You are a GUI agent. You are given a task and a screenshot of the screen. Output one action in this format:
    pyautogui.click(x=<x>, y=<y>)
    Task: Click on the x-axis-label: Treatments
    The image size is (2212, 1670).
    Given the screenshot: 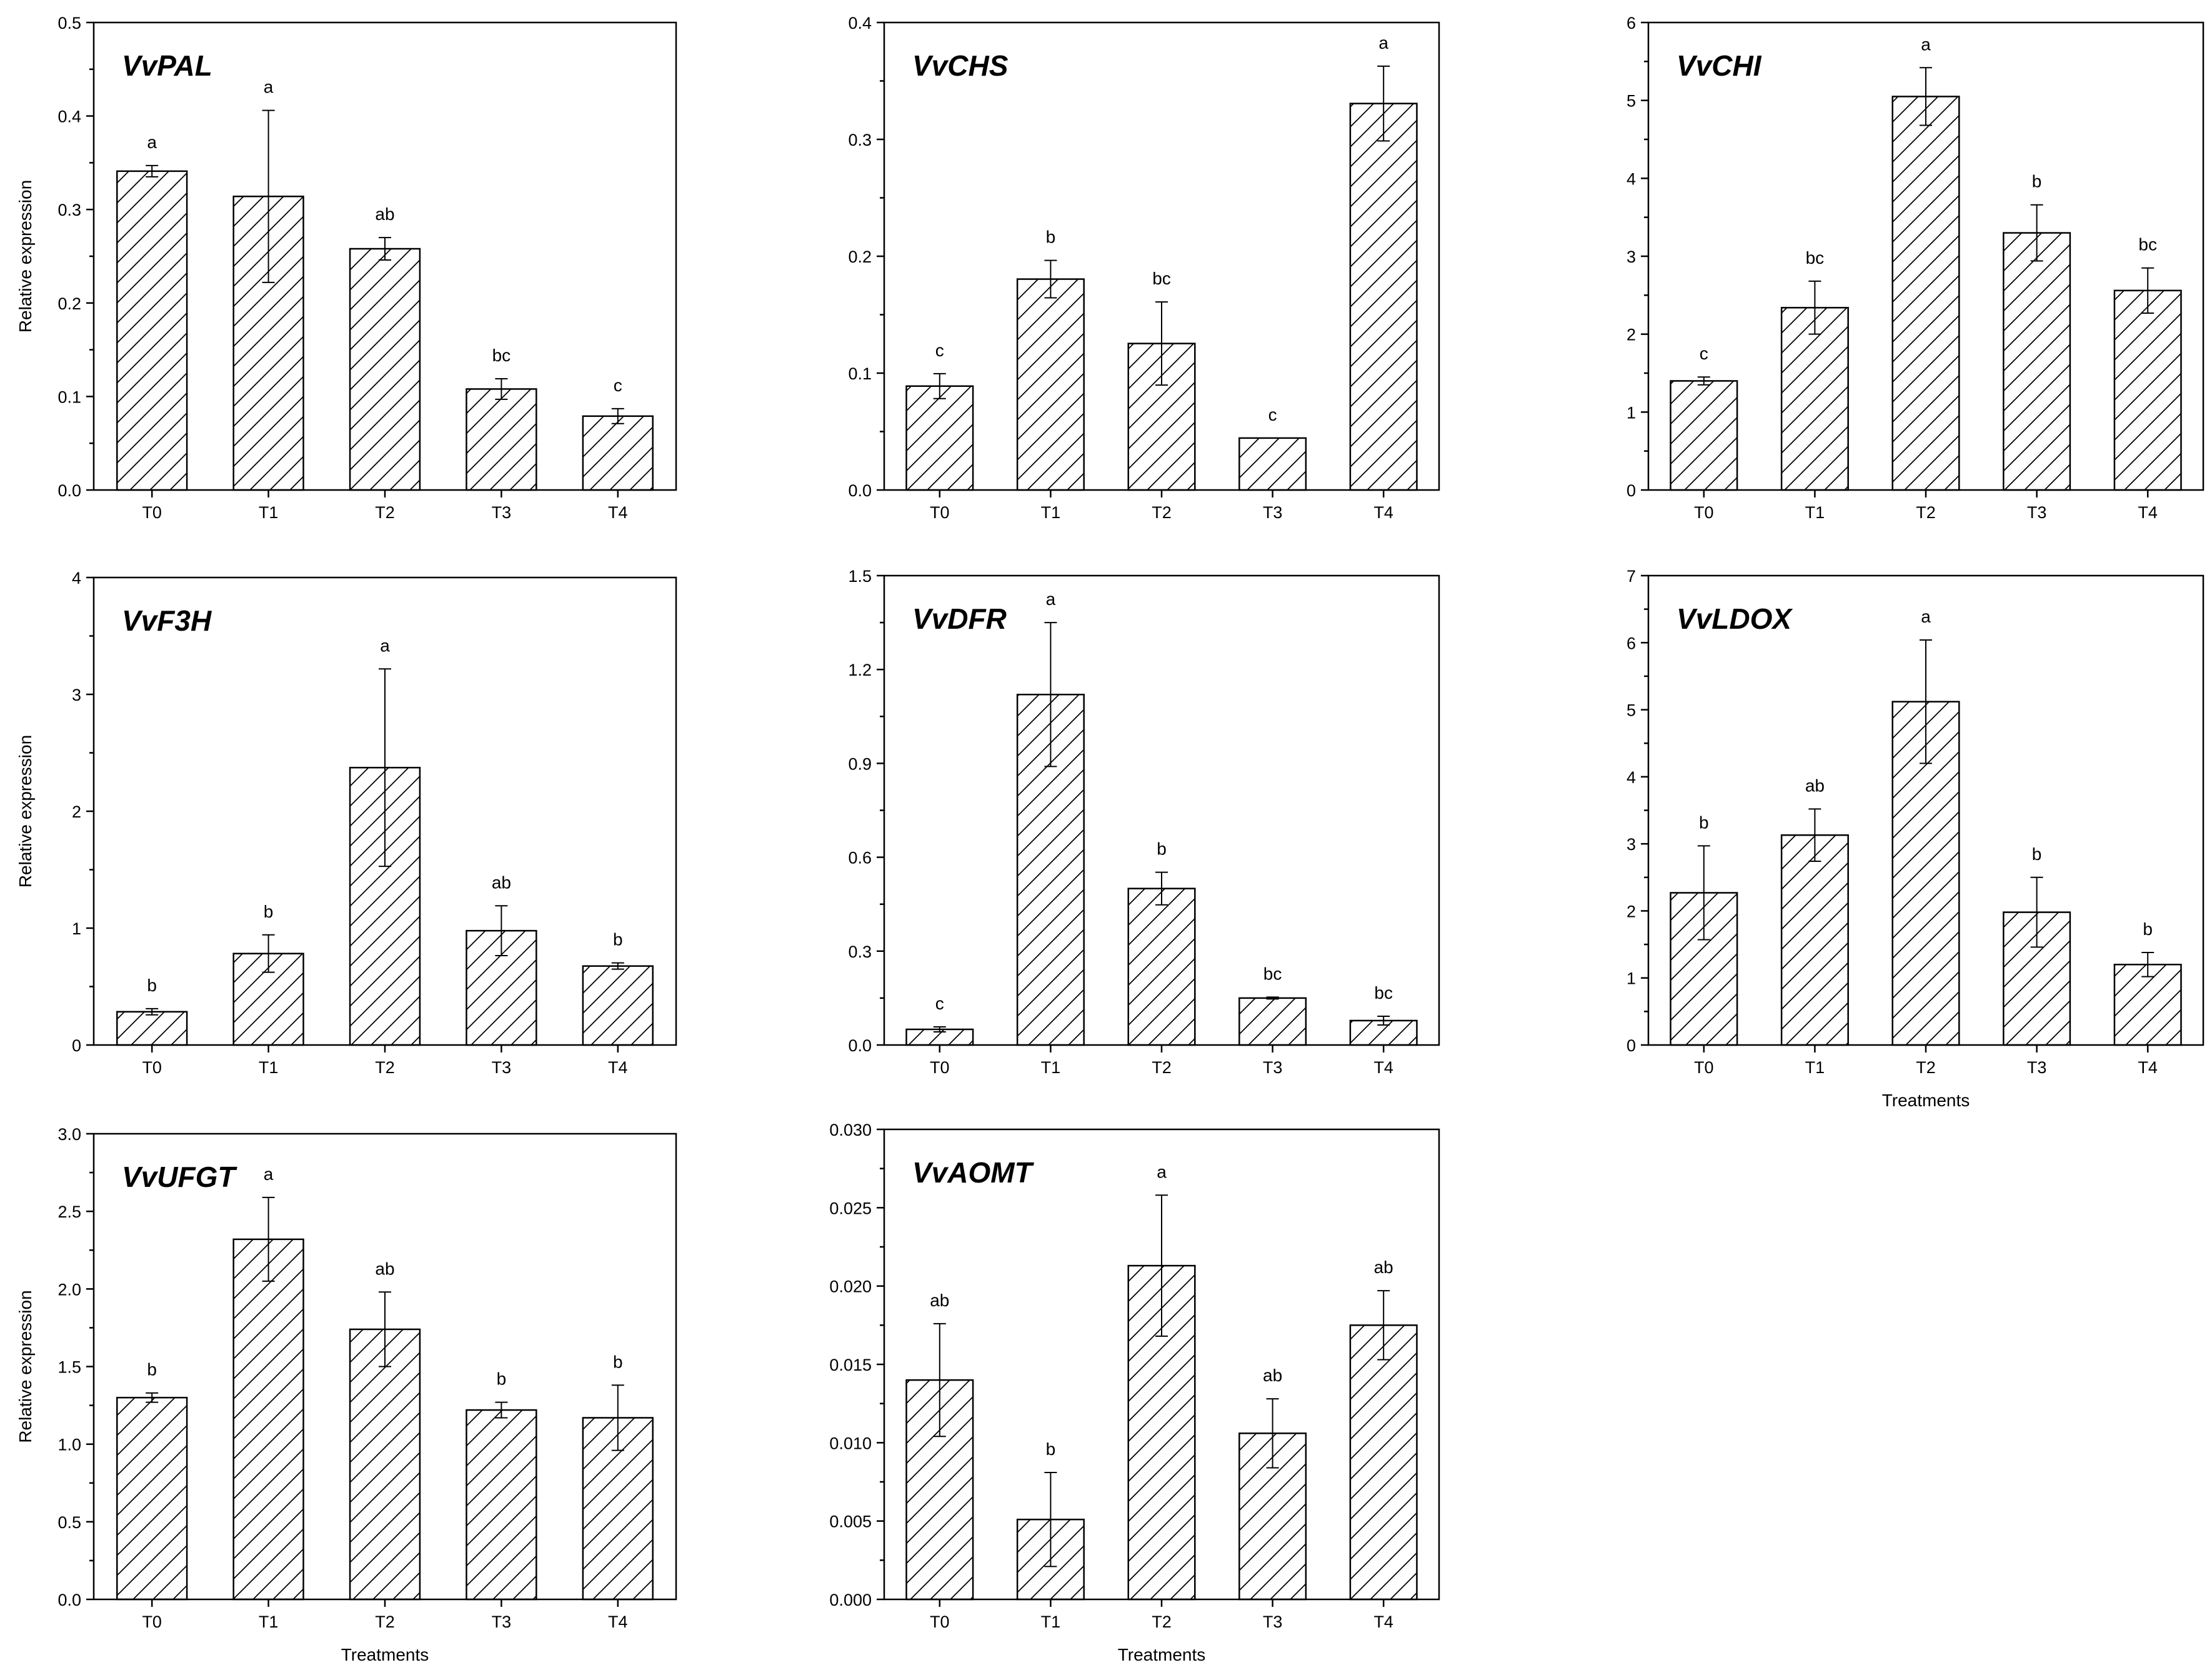 What is the action you would take?
    pyautogui.click(x=1162, y=1655)
    